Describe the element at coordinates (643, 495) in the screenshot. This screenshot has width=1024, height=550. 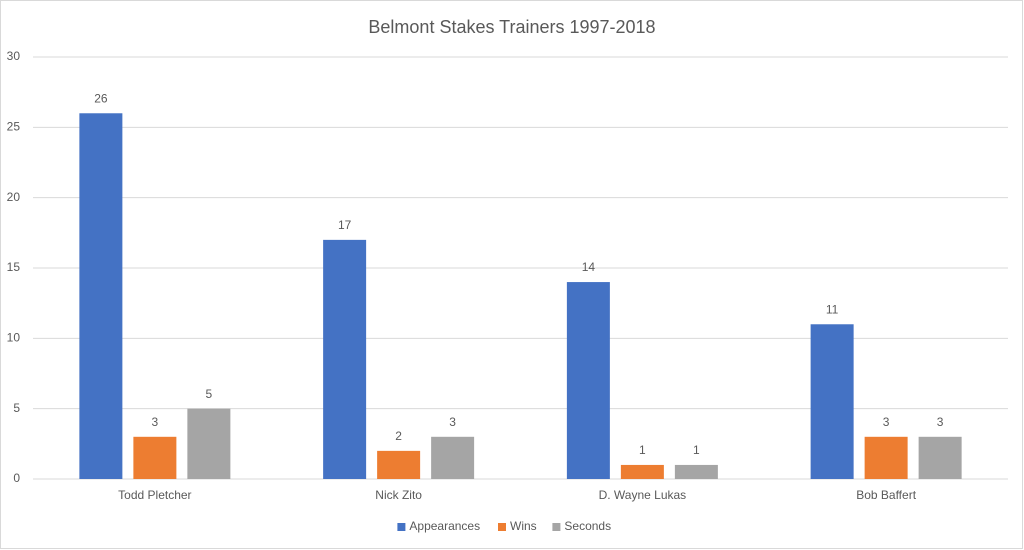
I see `x-tick-label: D. Wayne Lukas` at that location.